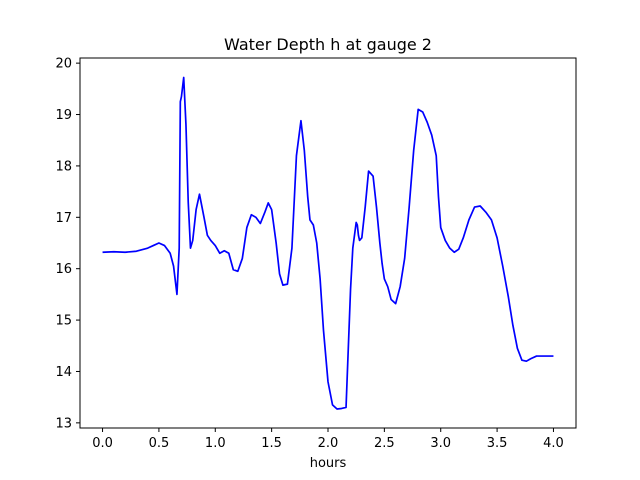 This screenshot has height=480, width=640. What do you see at coordinates (63, 218) in the screenshot?
I see `y-tick-label: 17` at bounding box center [63, 218].